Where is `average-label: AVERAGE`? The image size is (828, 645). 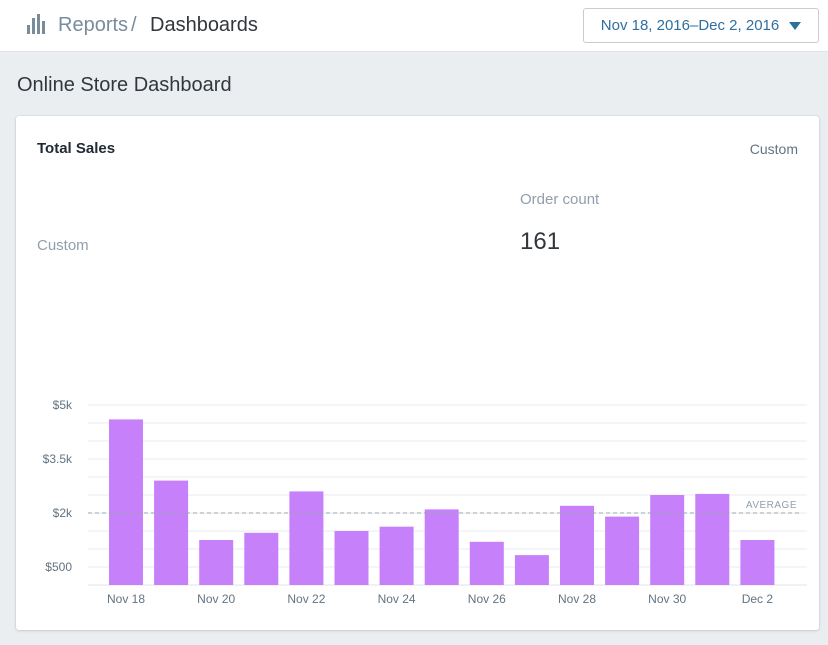 average-label: AVERAGE is located at coordinates (771, 505).